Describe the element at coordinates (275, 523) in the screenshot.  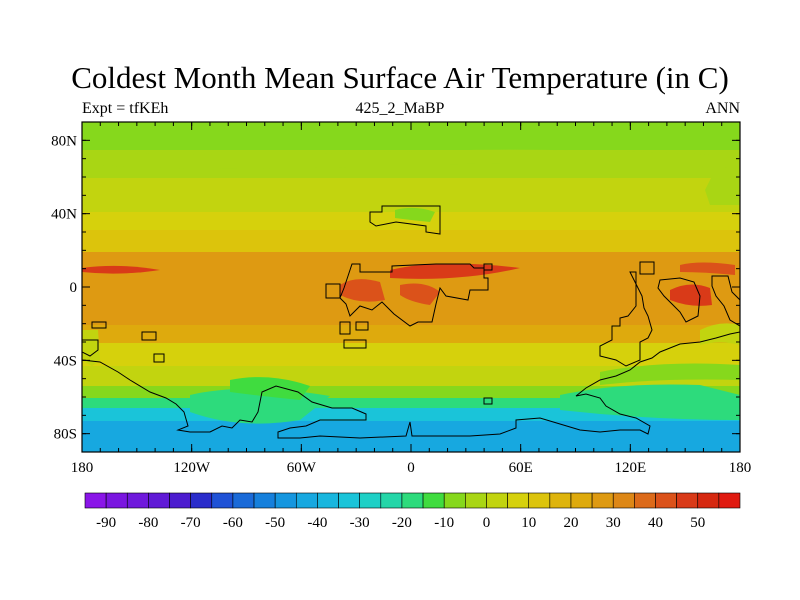
I see `colorbar-label: -50` at that location.